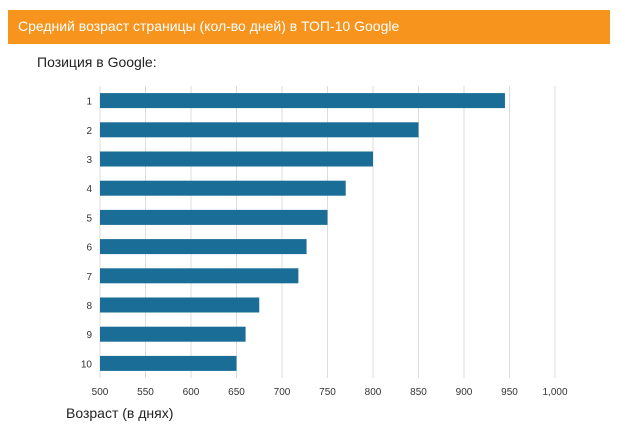 The width and height of the screenshot is (620, 445). Describe the element at coordinates (145, 392) in the screenshot. I see `x-tick-label: 550` at that location.